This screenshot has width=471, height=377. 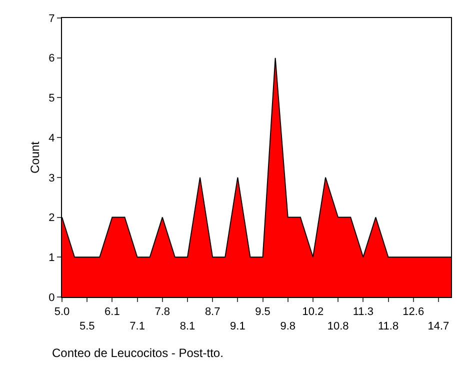 I want to click on x-tick-label: 9.1, so click(x=238, y=326).